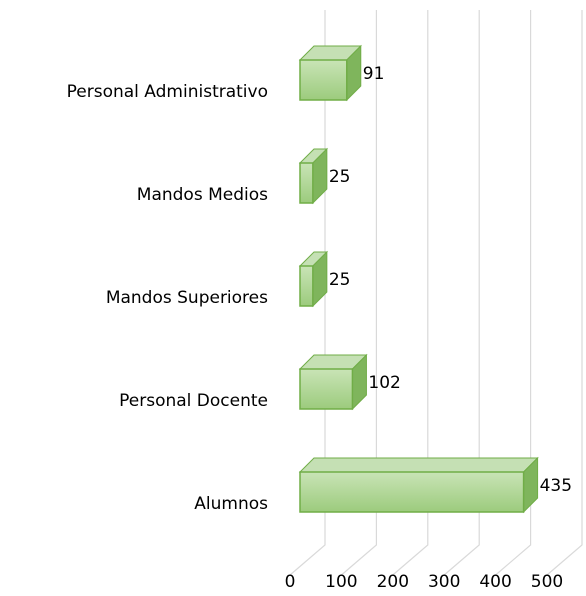  Describe the element at coordinates (167, 92) in the screenshot. I see `y-tick-label: Personal Administrativo` at that location.